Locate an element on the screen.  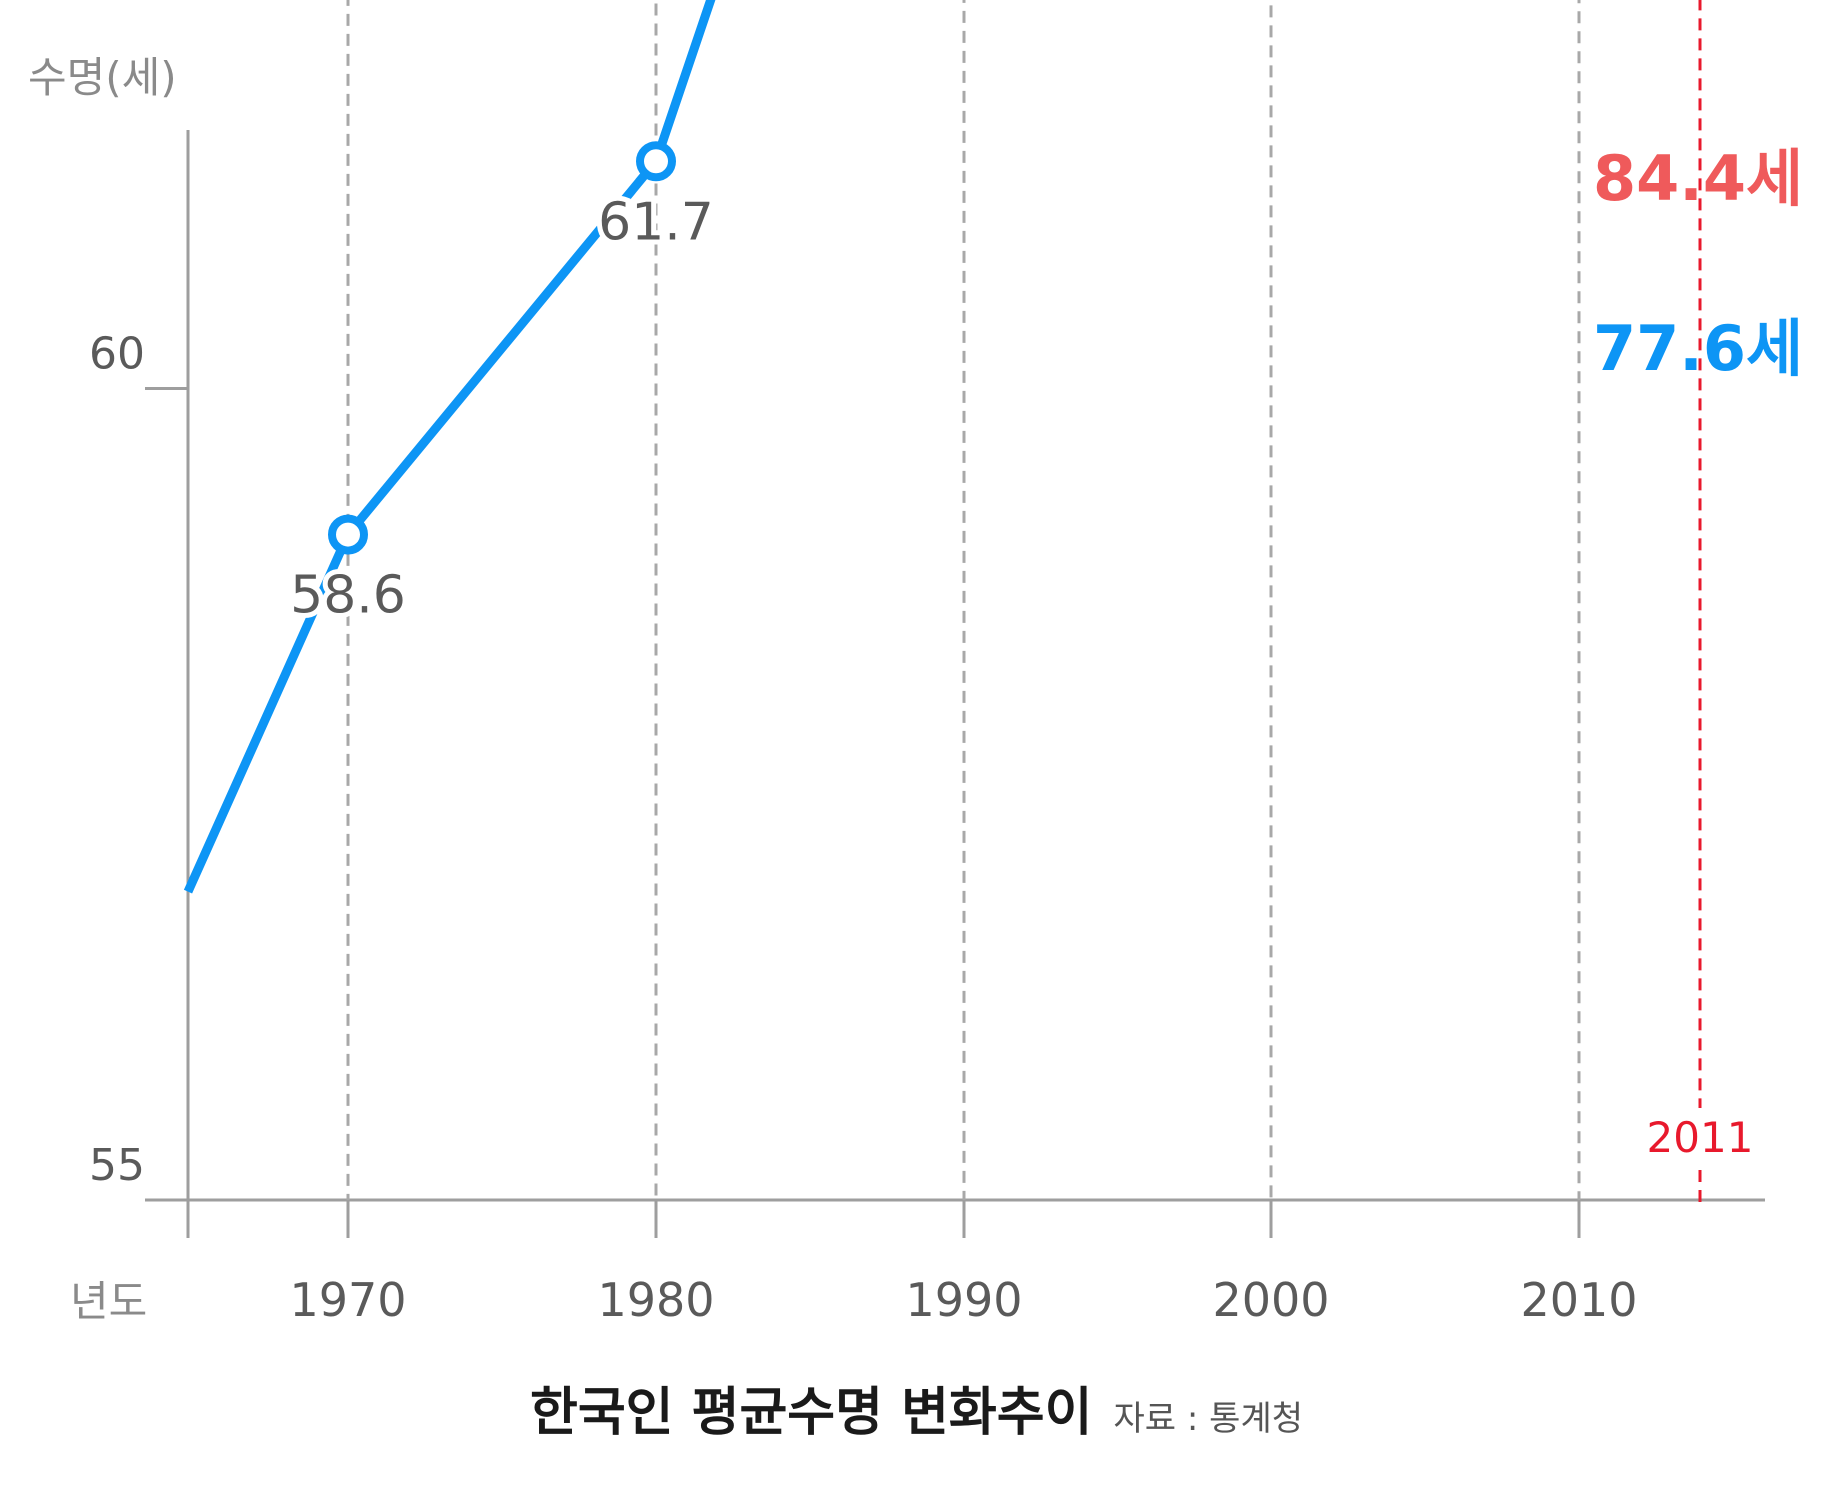
blue-end-label: 77.6세 is located at coordinates (1698, 348).